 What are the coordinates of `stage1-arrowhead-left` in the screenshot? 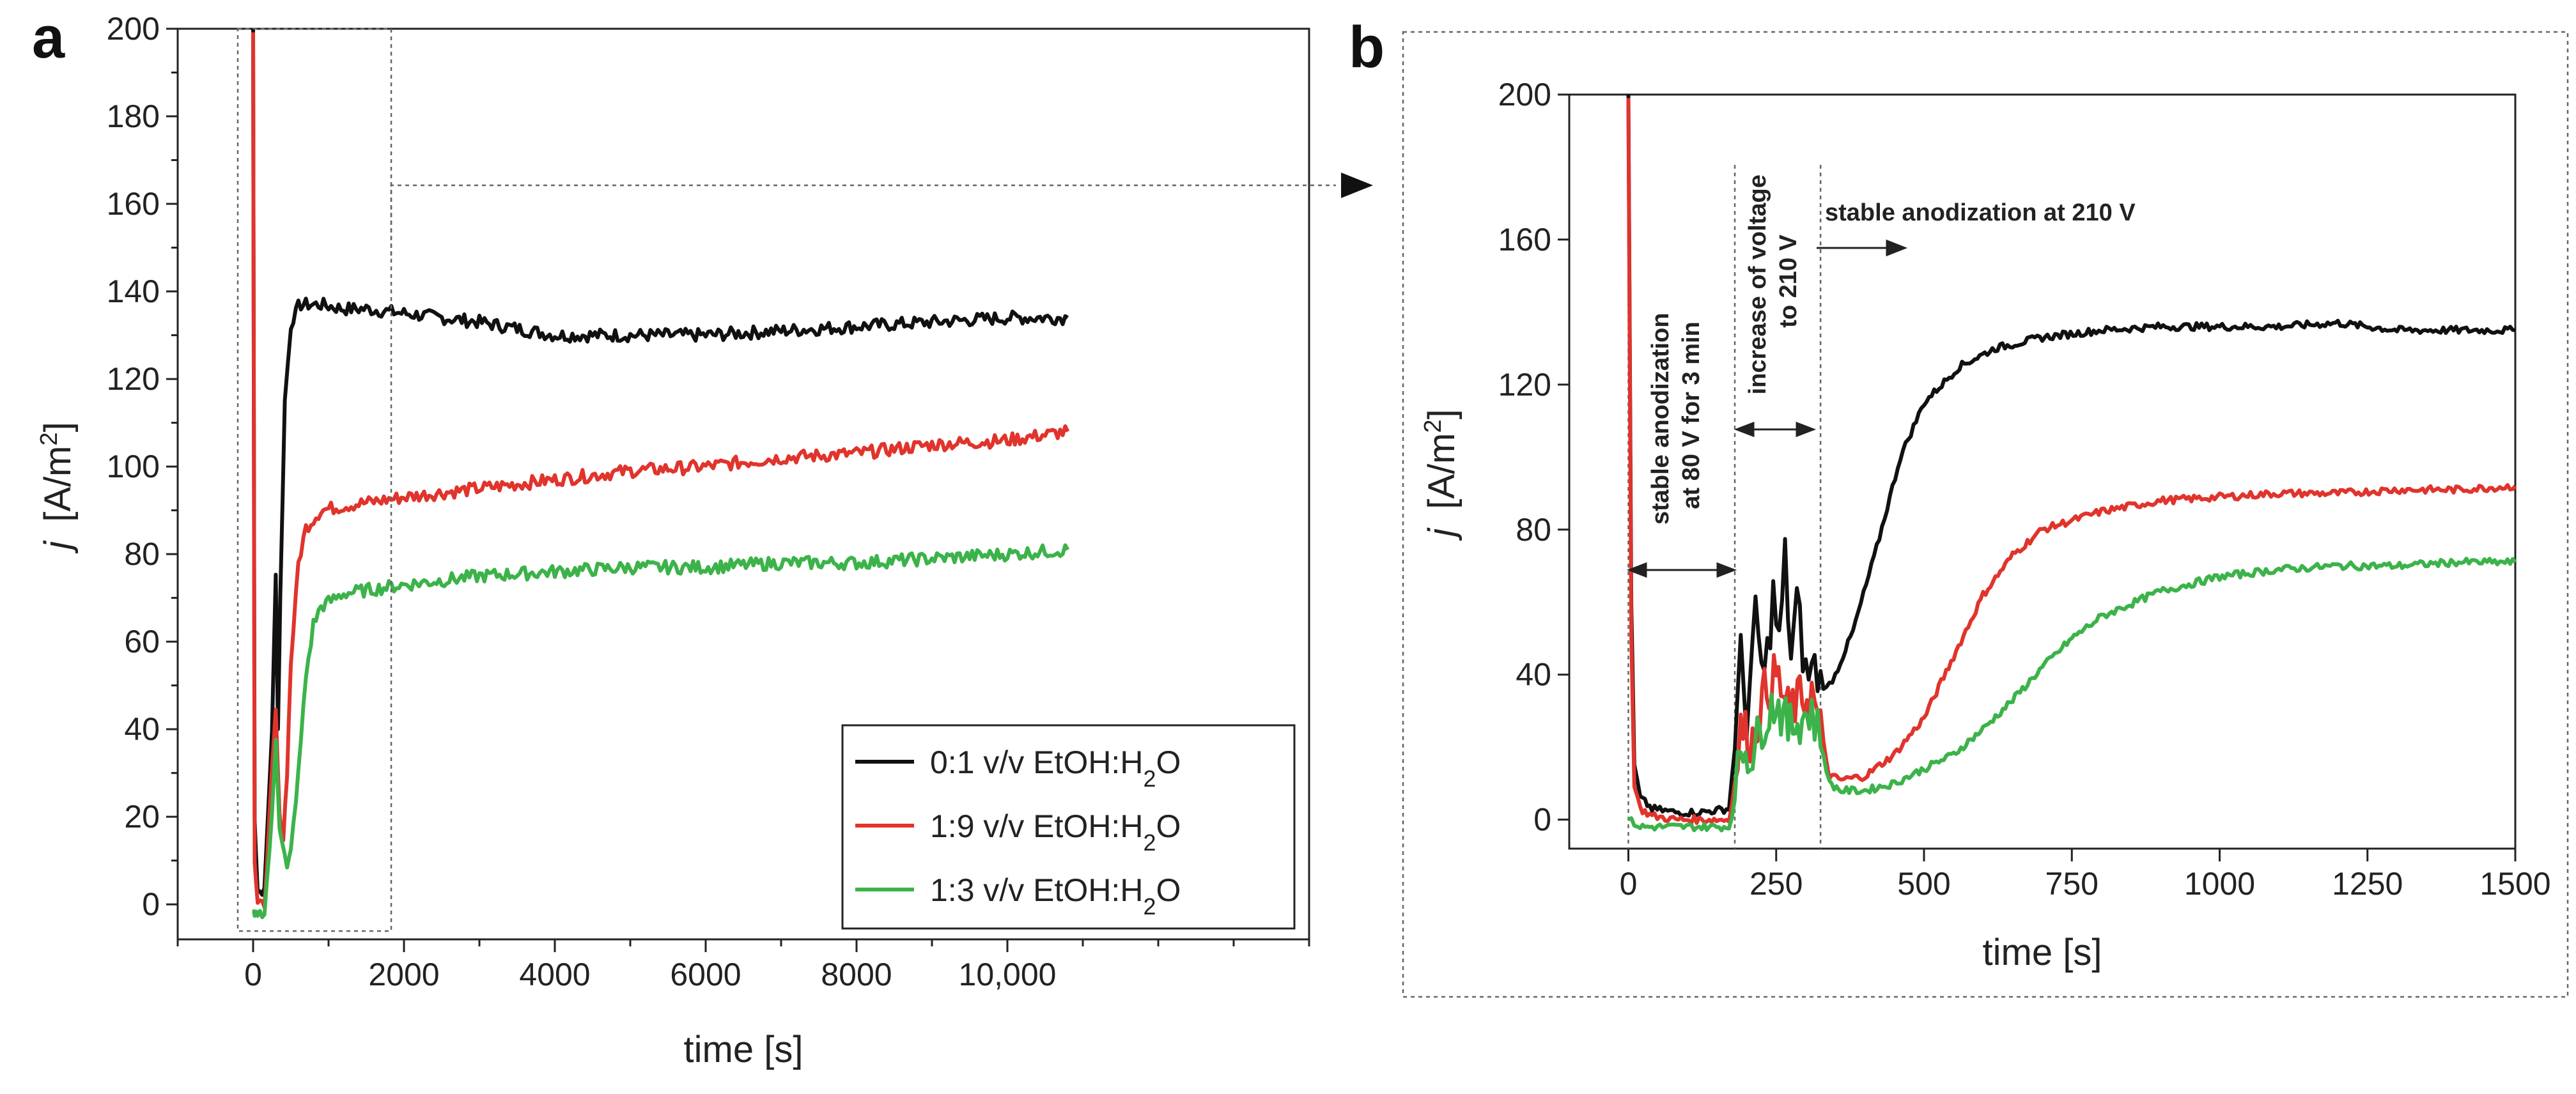 It's located at (1636, 570).